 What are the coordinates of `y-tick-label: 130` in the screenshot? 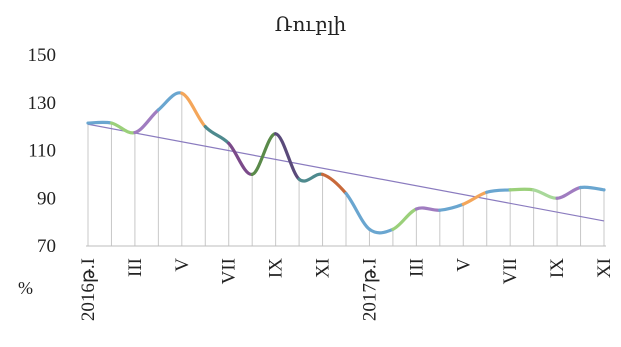 It's located at (42, 103).